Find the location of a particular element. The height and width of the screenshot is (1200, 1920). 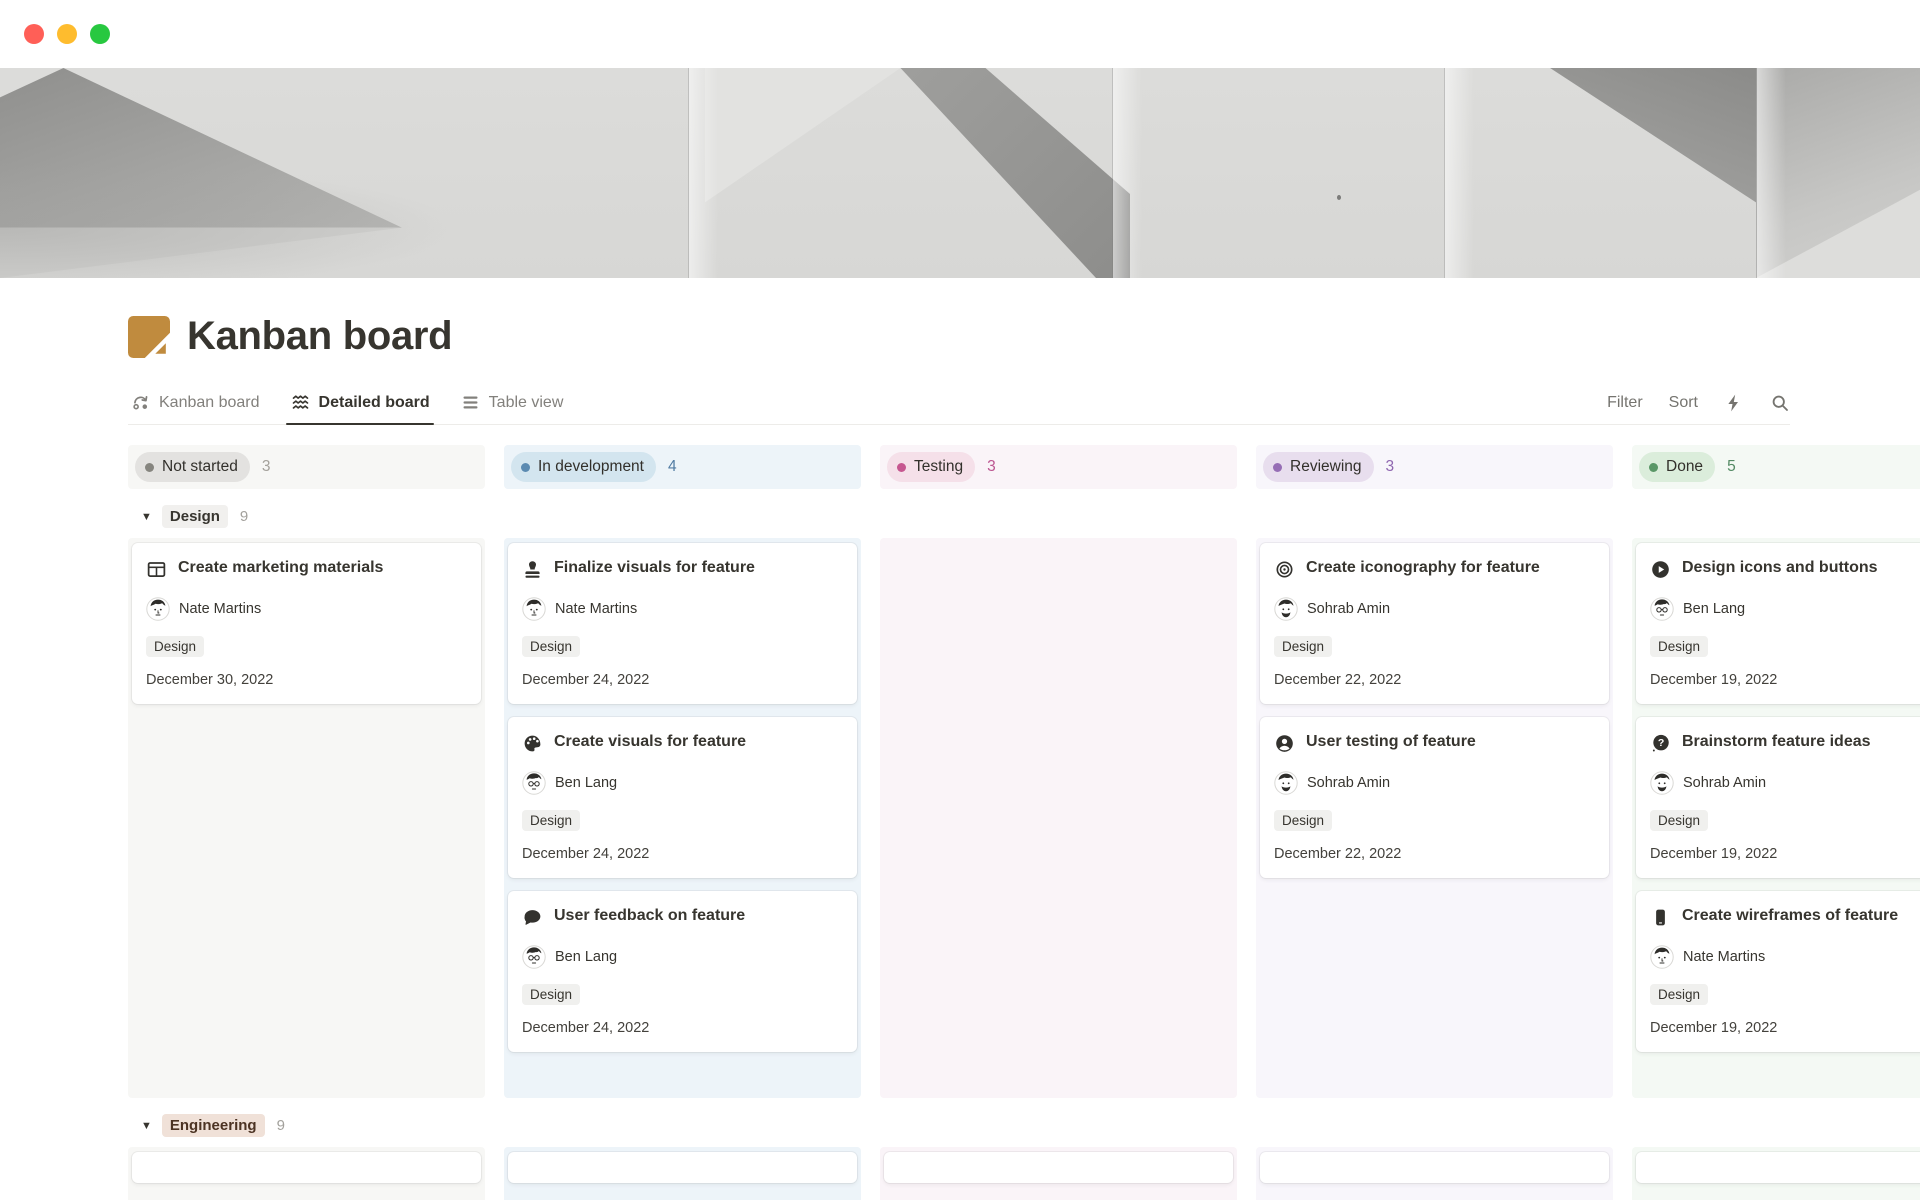

group-label: Design is located at coordinates (194, 516).